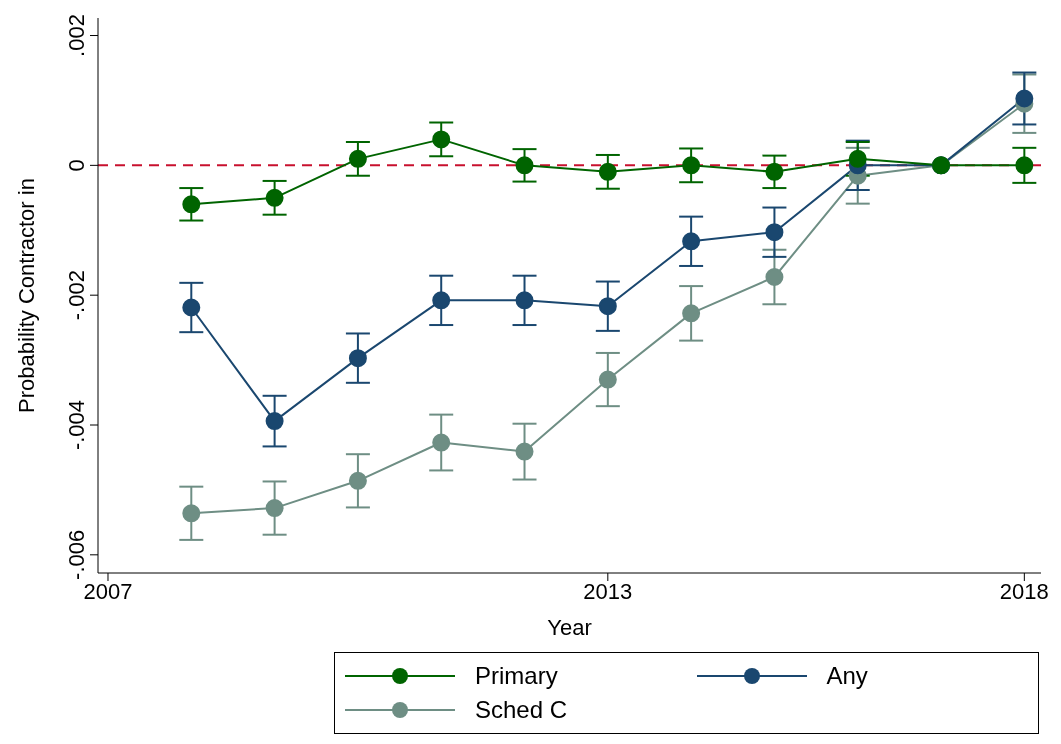 The width and height of the screenshot is (1061, 744). What do you see at coordinates (76, 425) in the screenshot?
I see `y-tick-label: -.004` at bounding box center [76, 425].